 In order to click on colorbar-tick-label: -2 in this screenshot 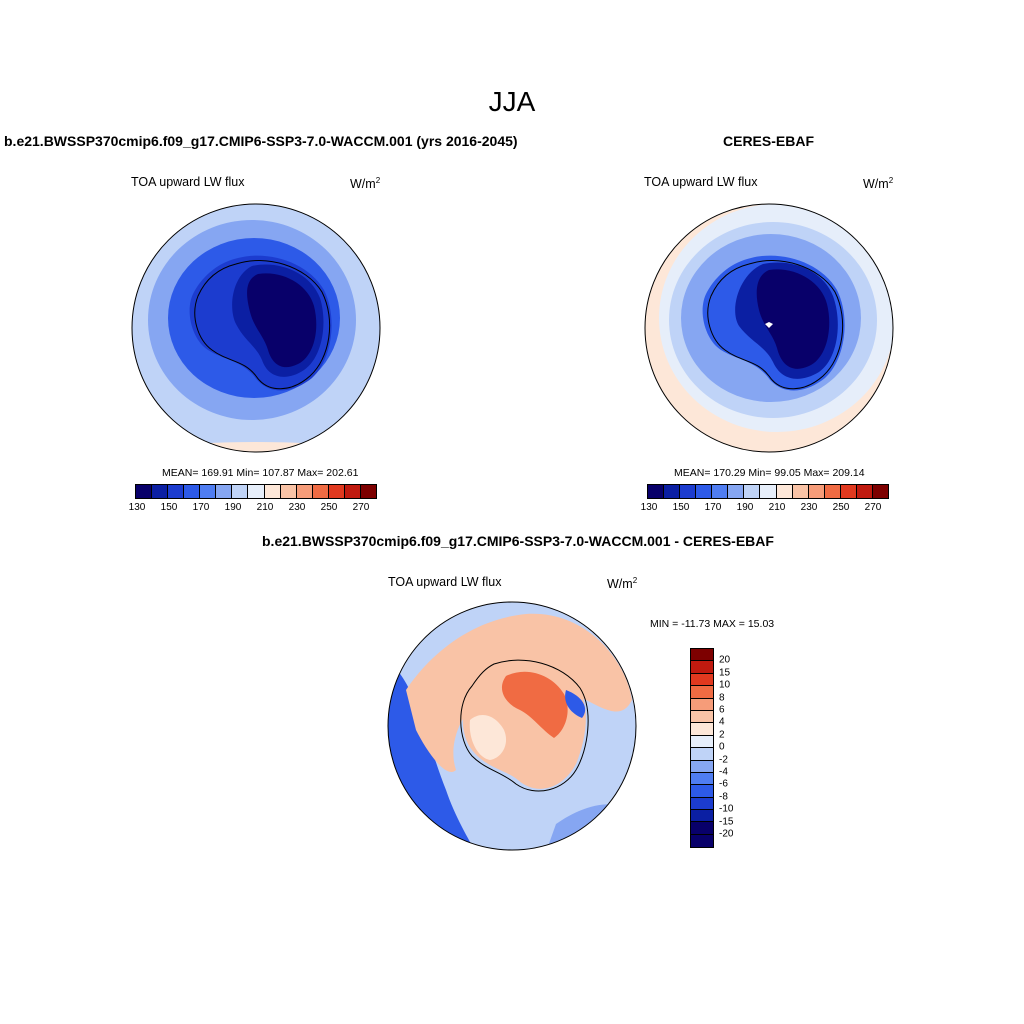, I will do `click(723, 760)`.